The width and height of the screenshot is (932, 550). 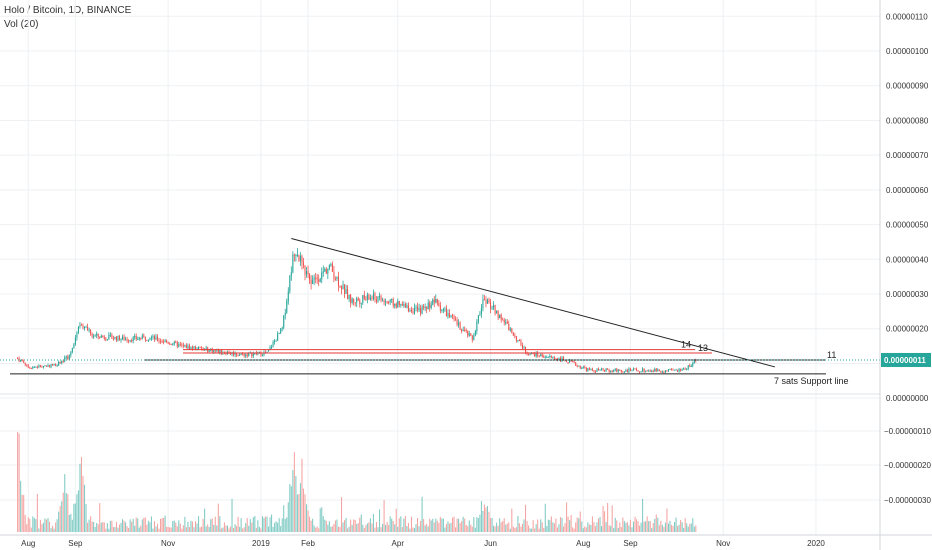 I want to click on time-tick-label: Jun, so click(x=490, y=543).